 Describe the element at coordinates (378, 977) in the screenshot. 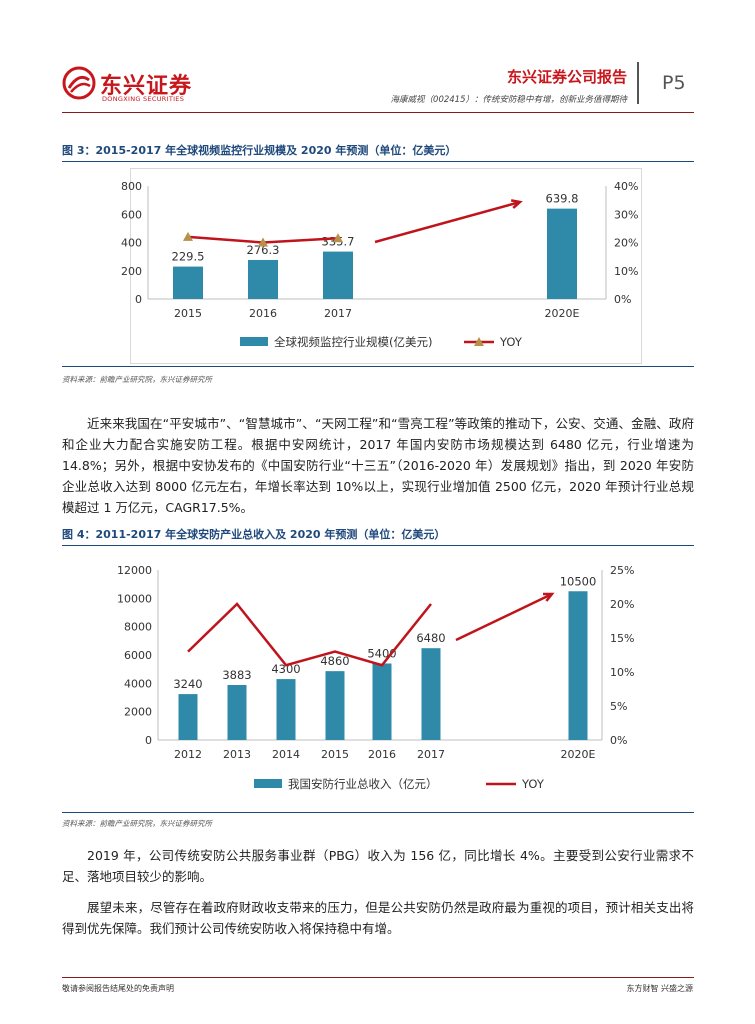

I see `footer-rule` at that location.